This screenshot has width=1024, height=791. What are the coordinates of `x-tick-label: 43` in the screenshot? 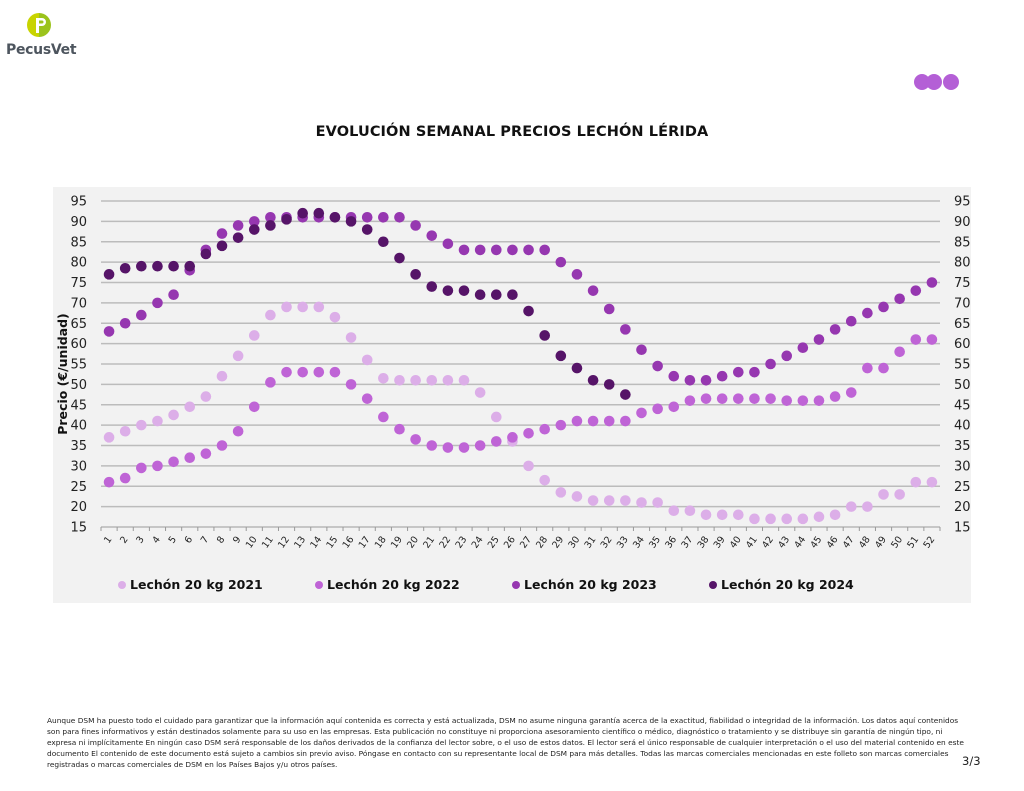 It's located at (784, 542).